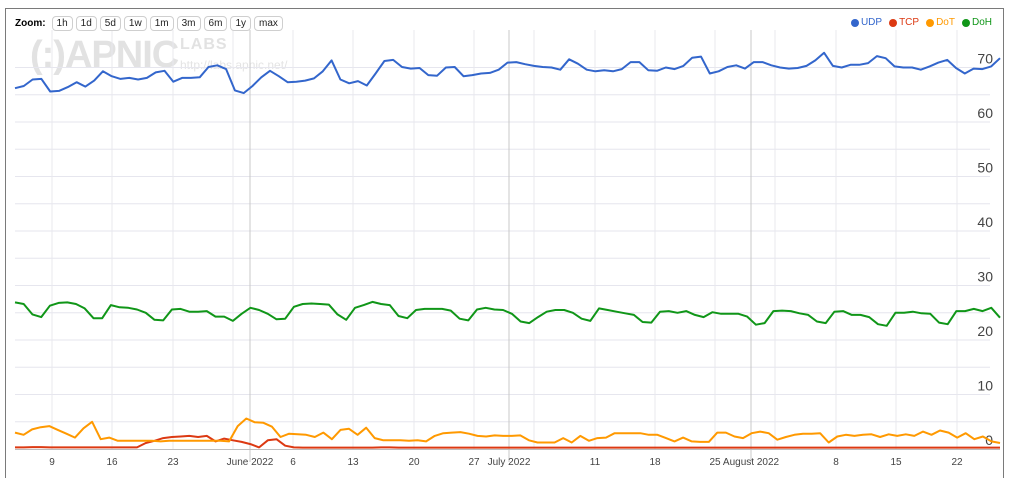 The height and width of the screenshot is (478, 1014). Describe the element at coordinates (507, 430) in the screenshot. I see `series-line-dot` at that location.